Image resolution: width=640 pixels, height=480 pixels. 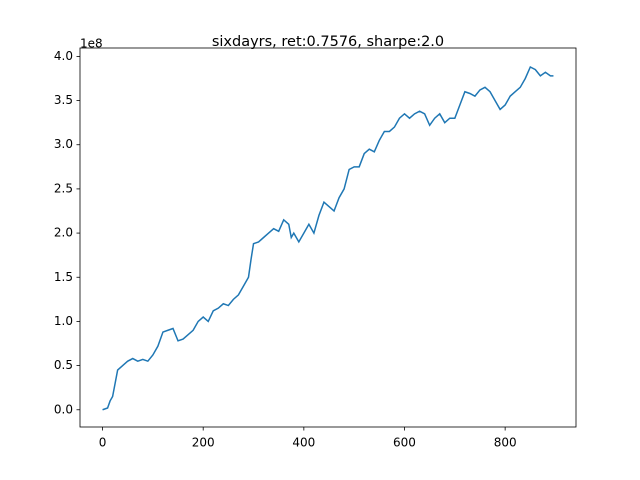 What do you see at coordinates (63, 188) in the screenshot?
I see `y-tick-label: 2.5` at bounding box center [63, 188].